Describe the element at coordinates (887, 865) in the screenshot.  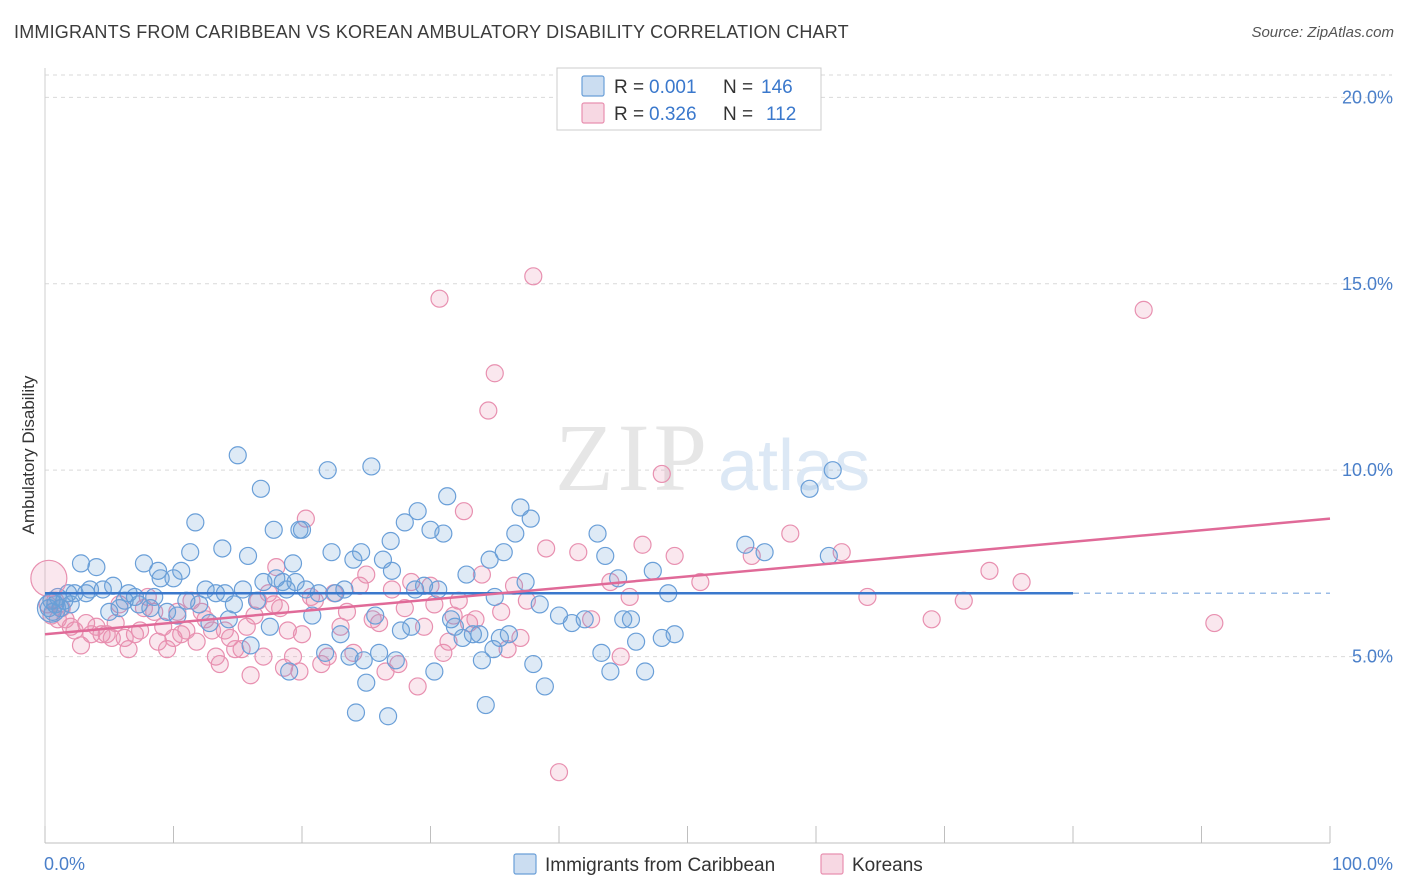
I see `bottom-legend-label-pink: Koreans` at that location.